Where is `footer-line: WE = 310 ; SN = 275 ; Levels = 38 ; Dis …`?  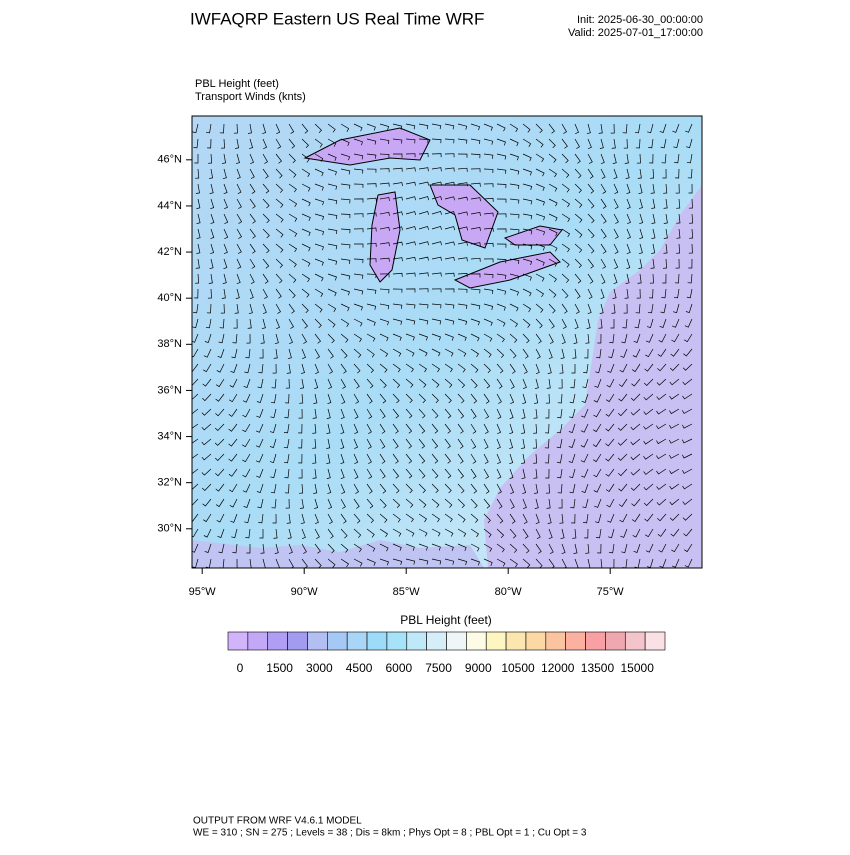
footer-line: WE = 310 ; SN = 275 ; Levels = 38 ; Dis … is located at coordinates (390, 833).